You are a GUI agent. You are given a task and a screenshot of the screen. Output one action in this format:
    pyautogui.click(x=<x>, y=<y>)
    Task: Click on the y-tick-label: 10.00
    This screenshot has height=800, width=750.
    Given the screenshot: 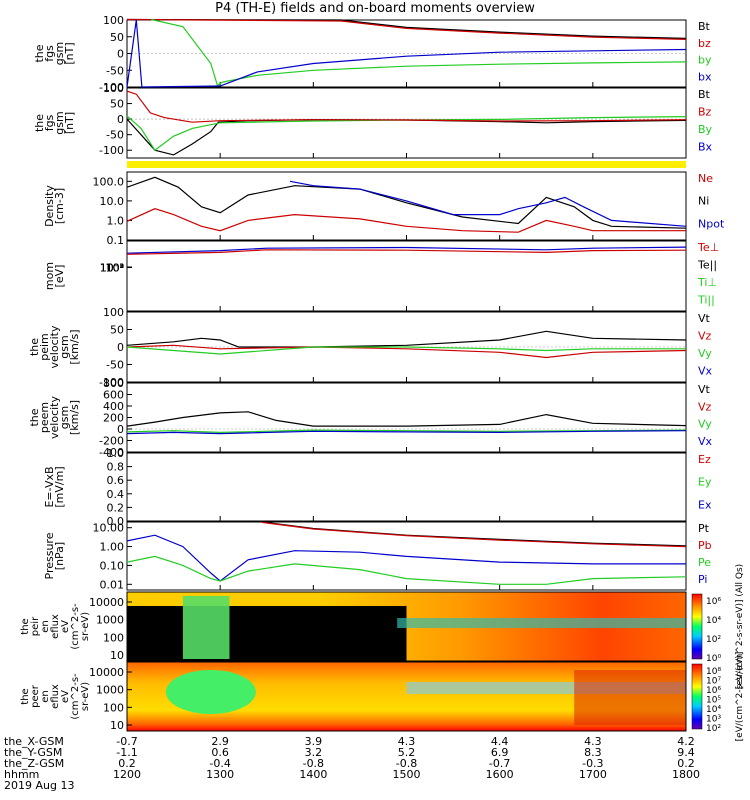 What is the action you would take?
    pyautogui.click(x=109, y=528)
    